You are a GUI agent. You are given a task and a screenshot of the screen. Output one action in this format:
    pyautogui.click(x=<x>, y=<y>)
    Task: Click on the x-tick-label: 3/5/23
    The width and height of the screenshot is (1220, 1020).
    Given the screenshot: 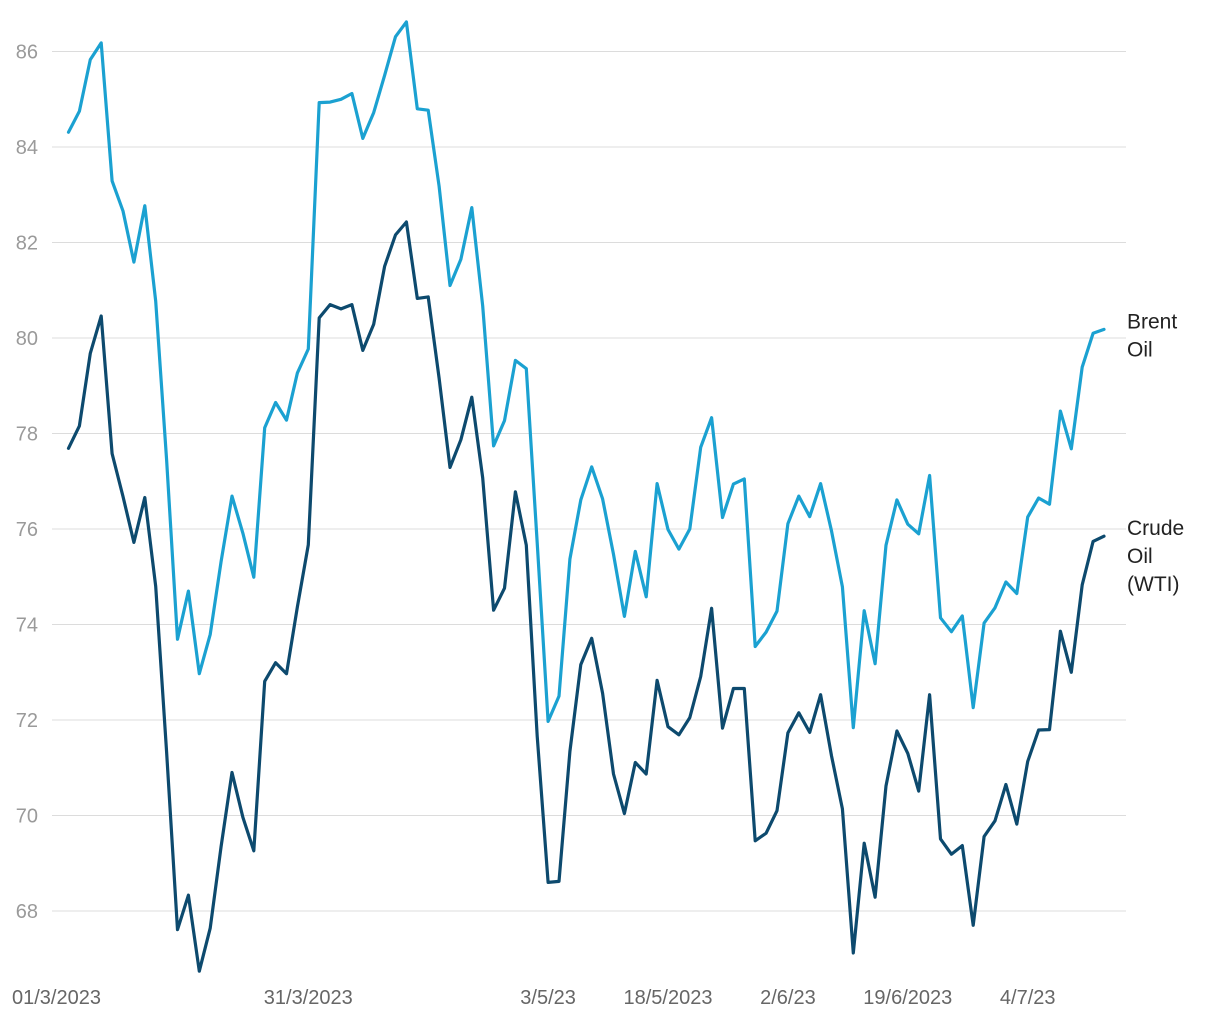 What is the action you would take?
    pyautogui.click(x=548, y=998)
    